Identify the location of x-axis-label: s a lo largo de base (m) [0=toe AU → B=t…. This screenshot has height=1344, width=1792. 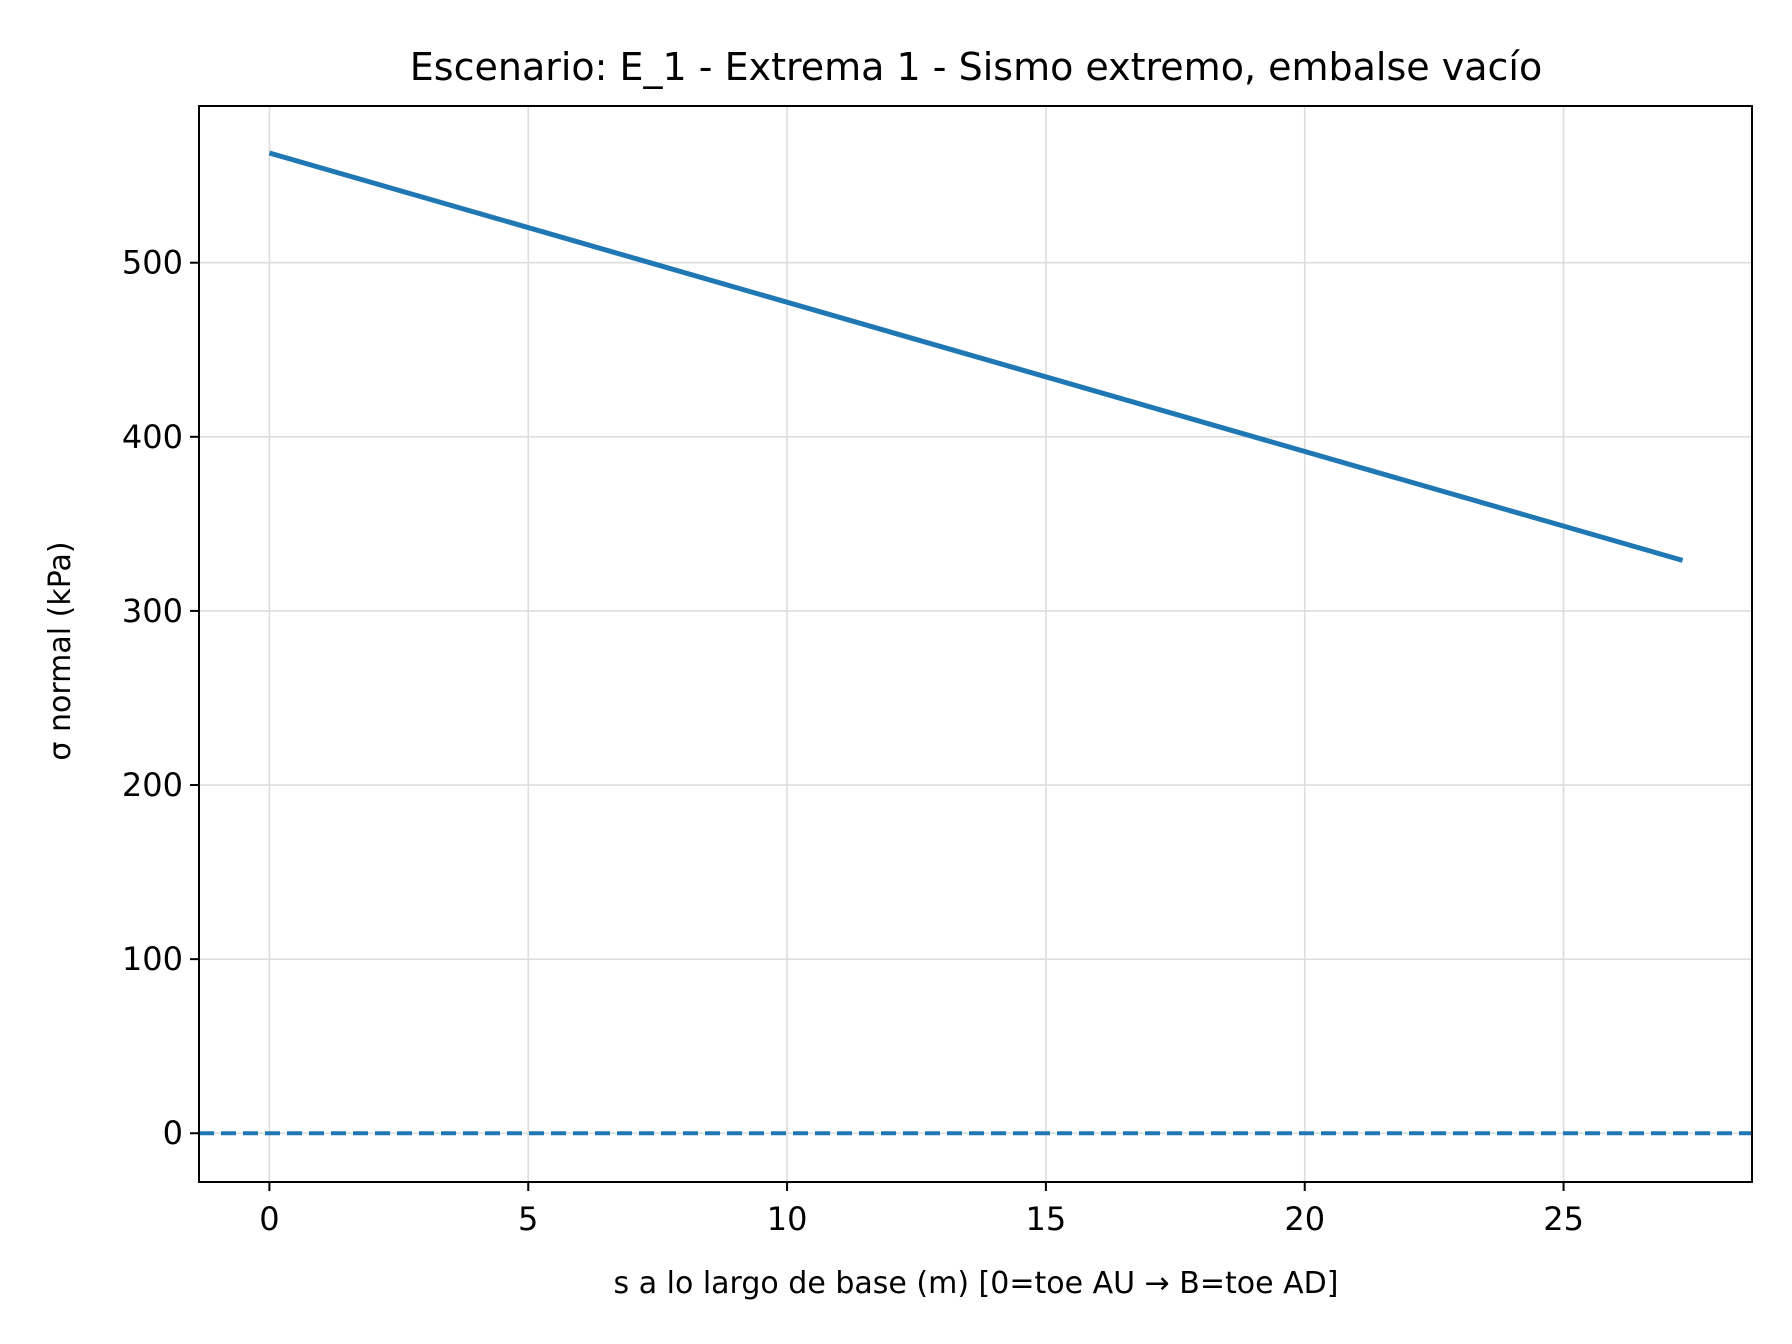
(976, 1283).